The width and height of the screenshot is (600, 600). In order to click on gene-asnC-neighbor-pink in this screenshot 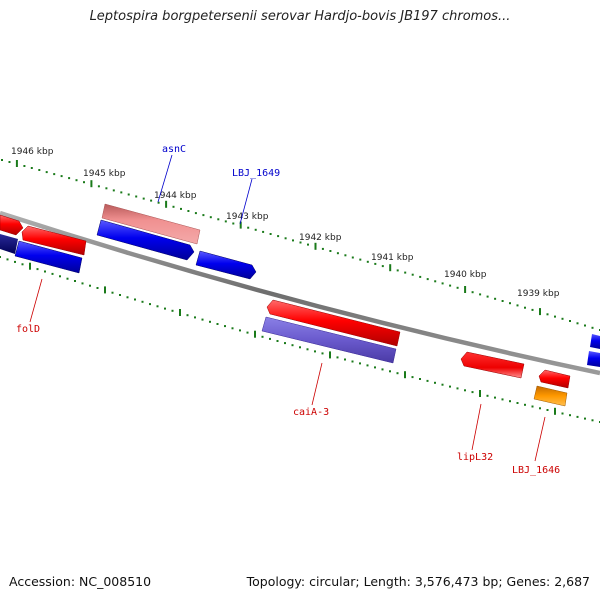, I will do `click(151, 224)`.